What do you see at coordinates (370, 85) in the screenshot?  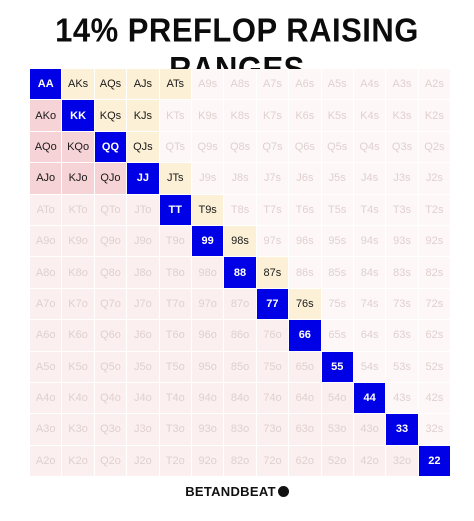 I see `hand-cell-A4s: A4s` at bounding box center [370, 85].